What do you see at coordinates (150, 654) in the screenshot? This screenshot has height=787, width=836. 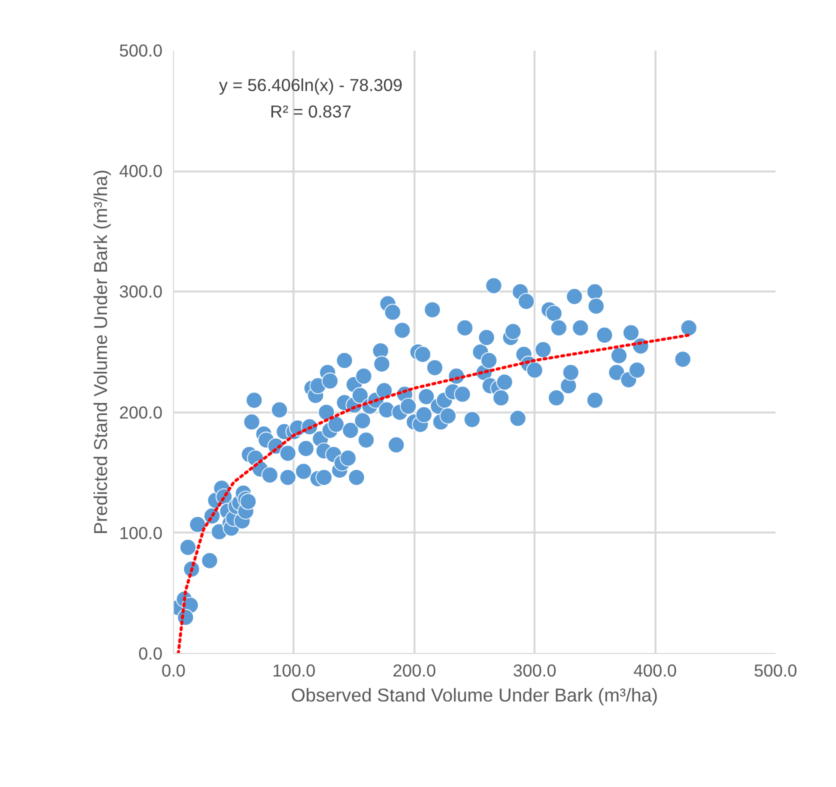 I see `y-tick-label: 0.0` at bounding box center [150, 654].